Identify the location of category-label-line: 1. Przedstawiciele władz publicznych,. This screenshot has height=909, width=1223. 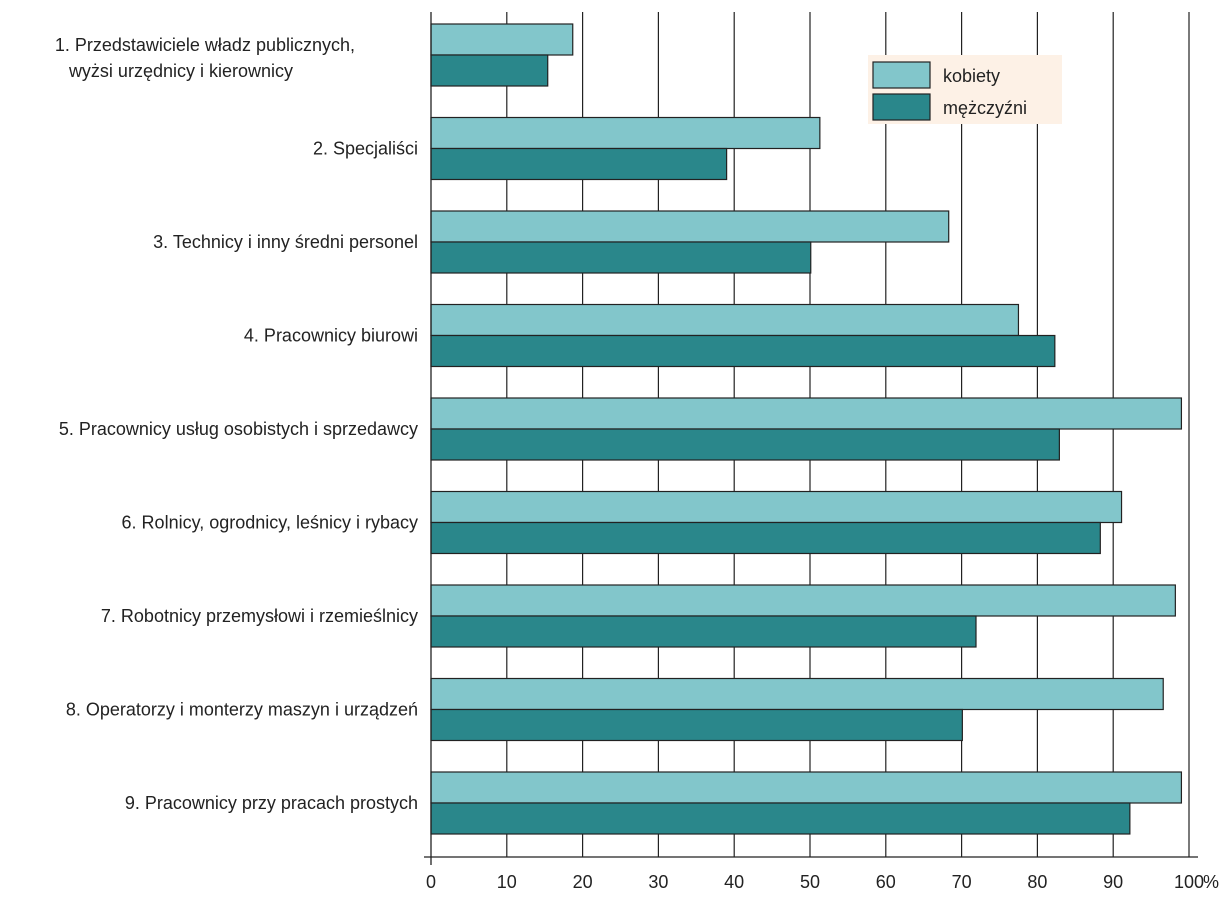
(205, 45).